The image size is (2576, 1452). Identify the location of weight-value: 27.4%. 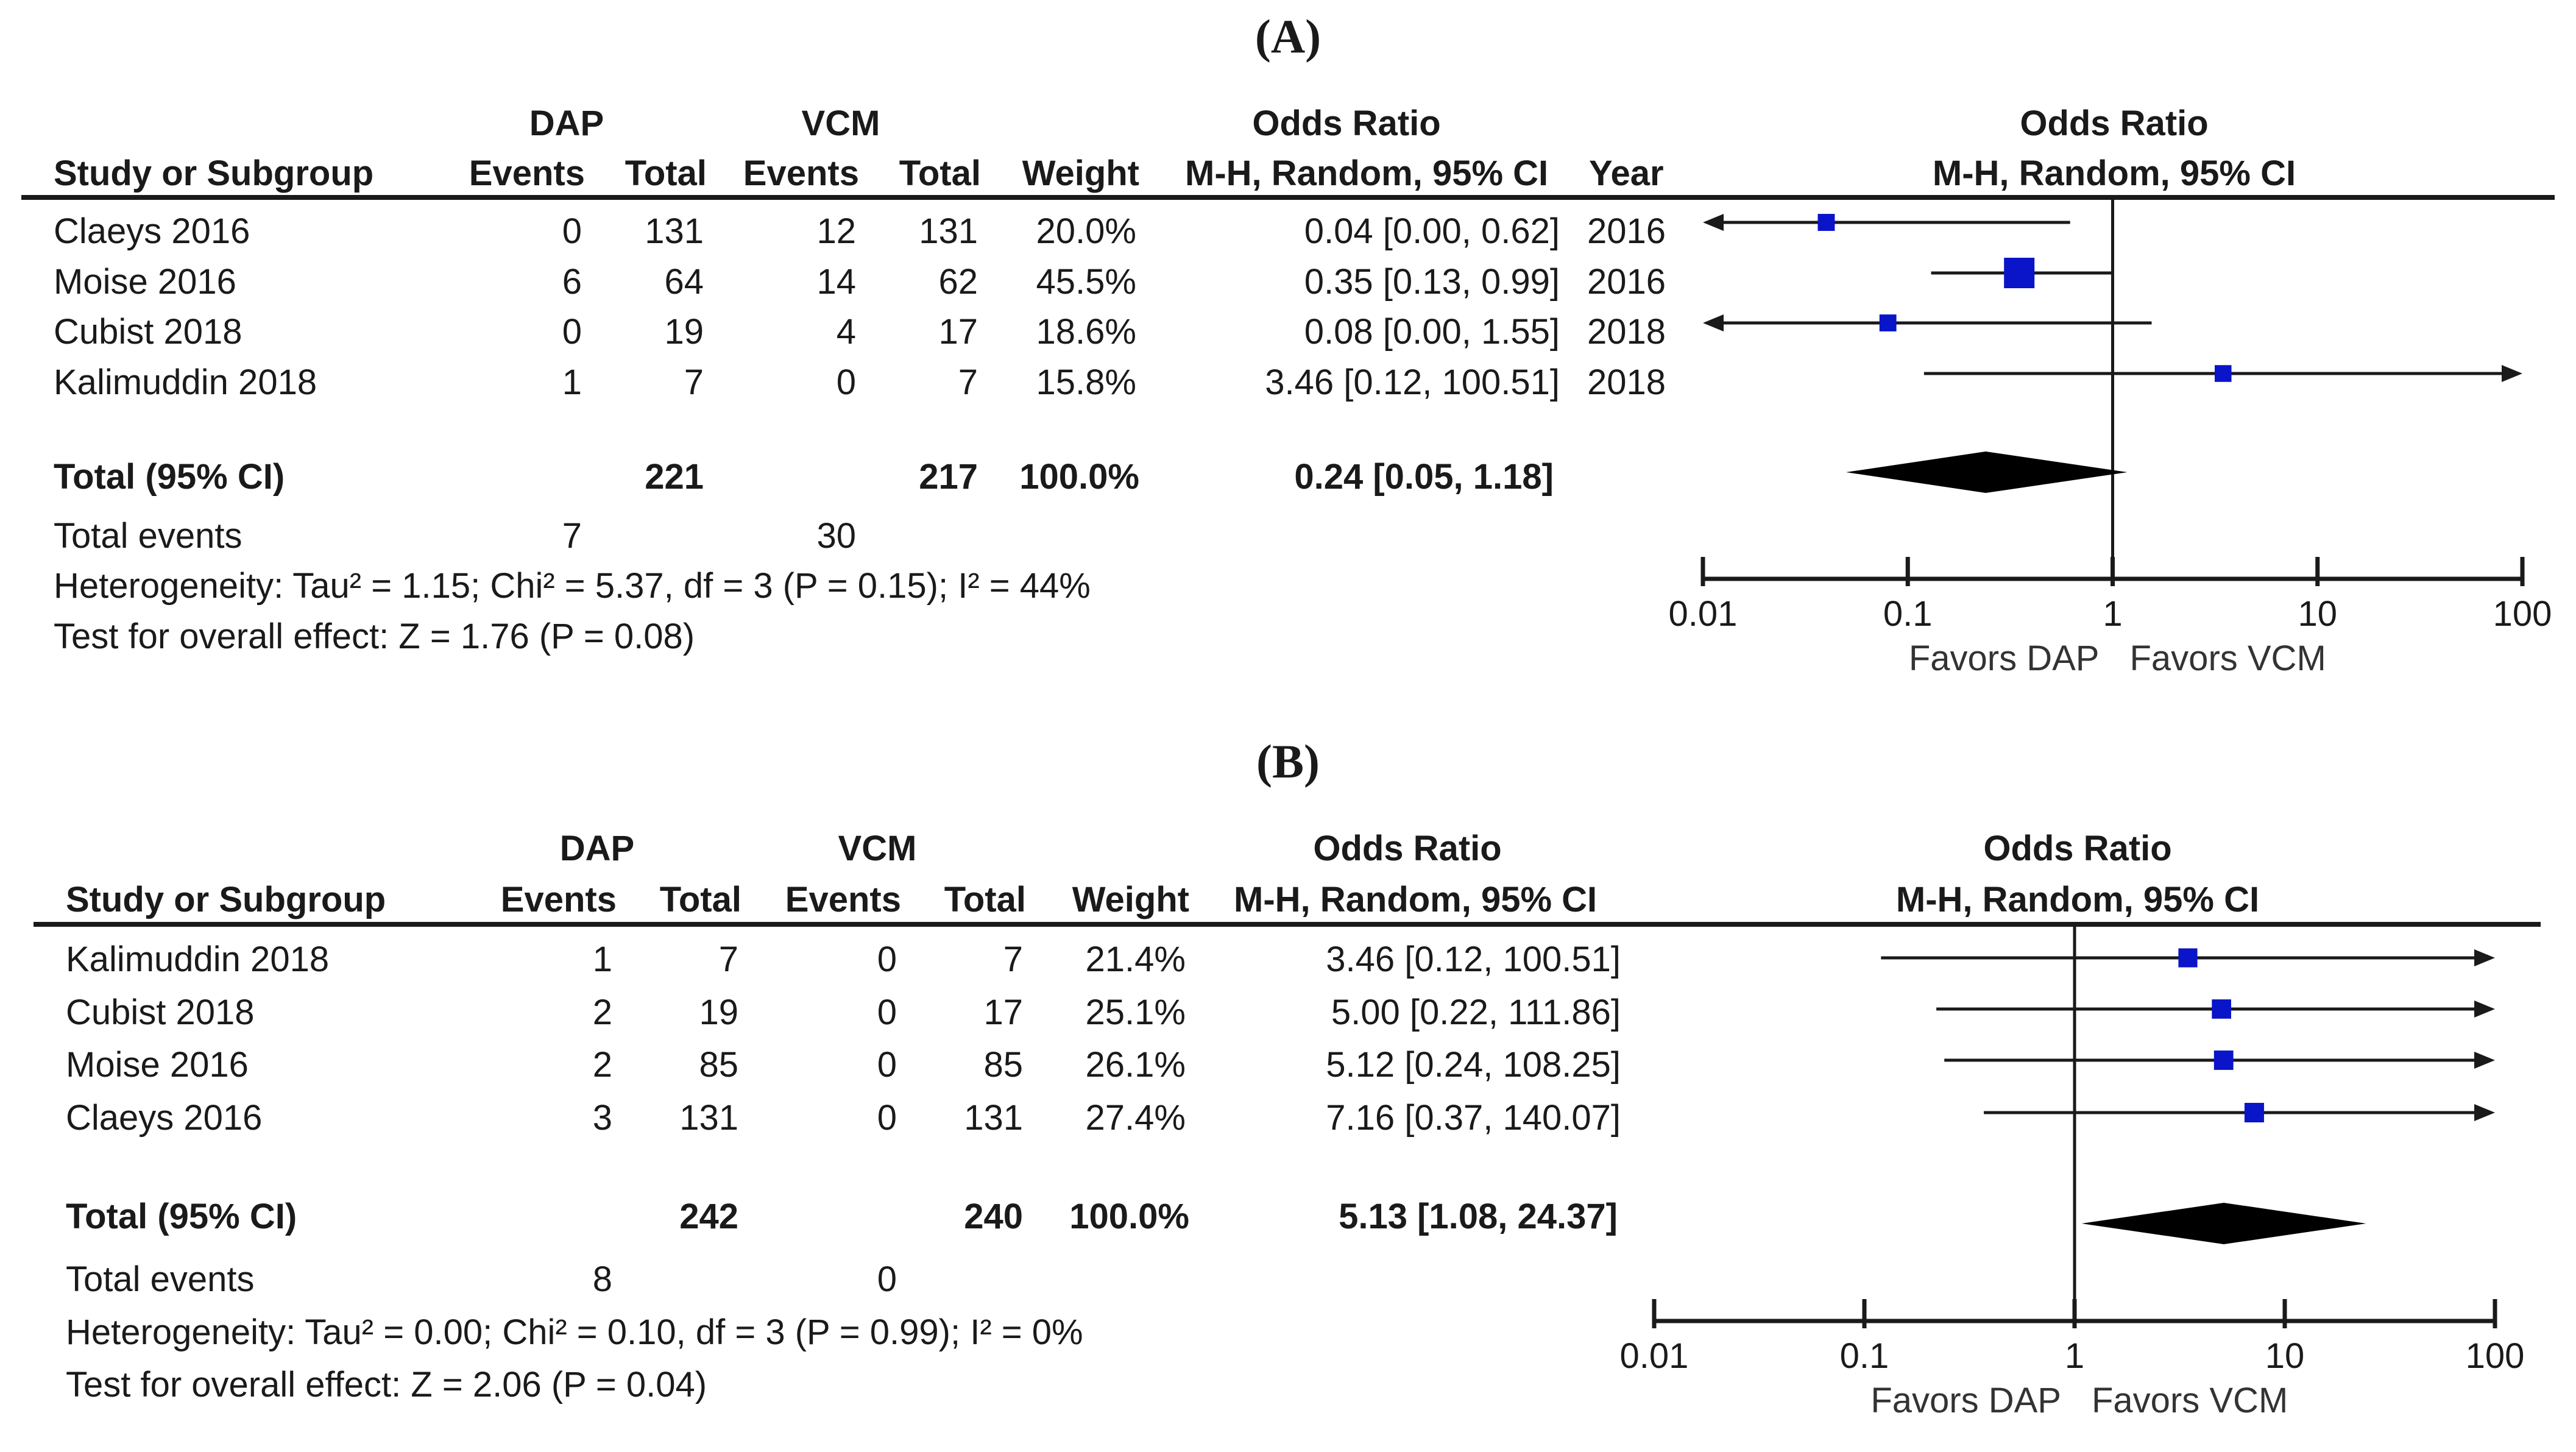
(1135, 1118).